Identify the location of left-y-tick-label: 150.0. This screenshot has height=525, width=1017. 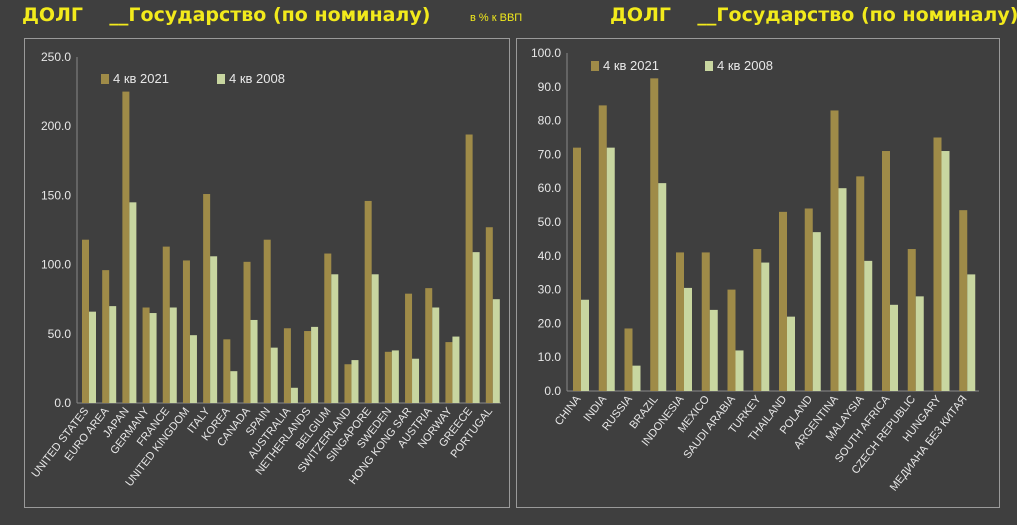
(56, 195).